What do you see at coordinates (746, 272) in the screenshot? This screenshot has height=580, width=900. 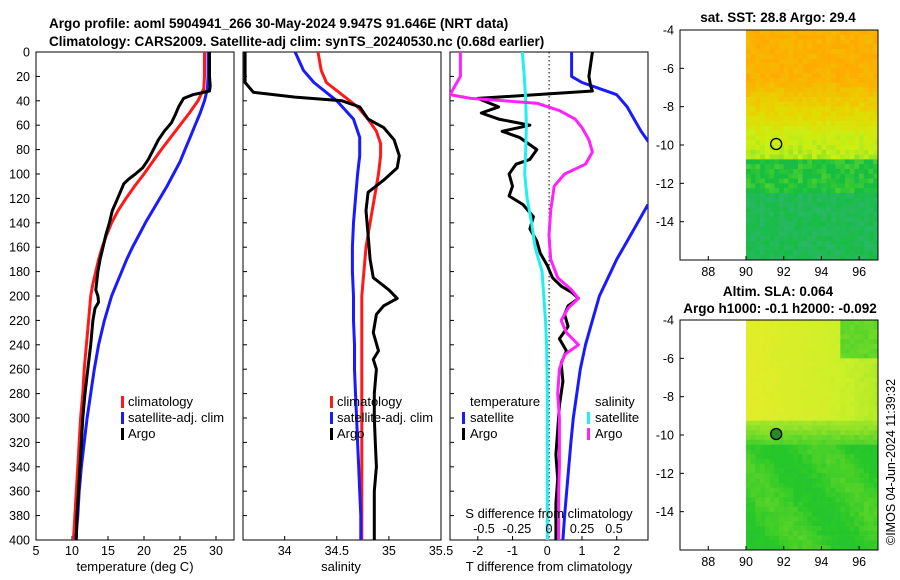 I see `lon-tick-label: 90` at bounding box center [746, 272].